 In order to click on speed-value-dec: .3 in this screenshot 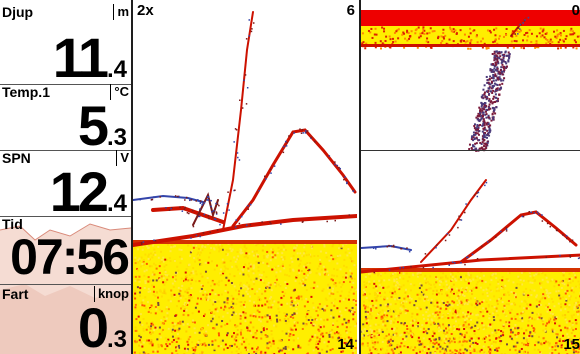, I will do `click(116, 339)`.